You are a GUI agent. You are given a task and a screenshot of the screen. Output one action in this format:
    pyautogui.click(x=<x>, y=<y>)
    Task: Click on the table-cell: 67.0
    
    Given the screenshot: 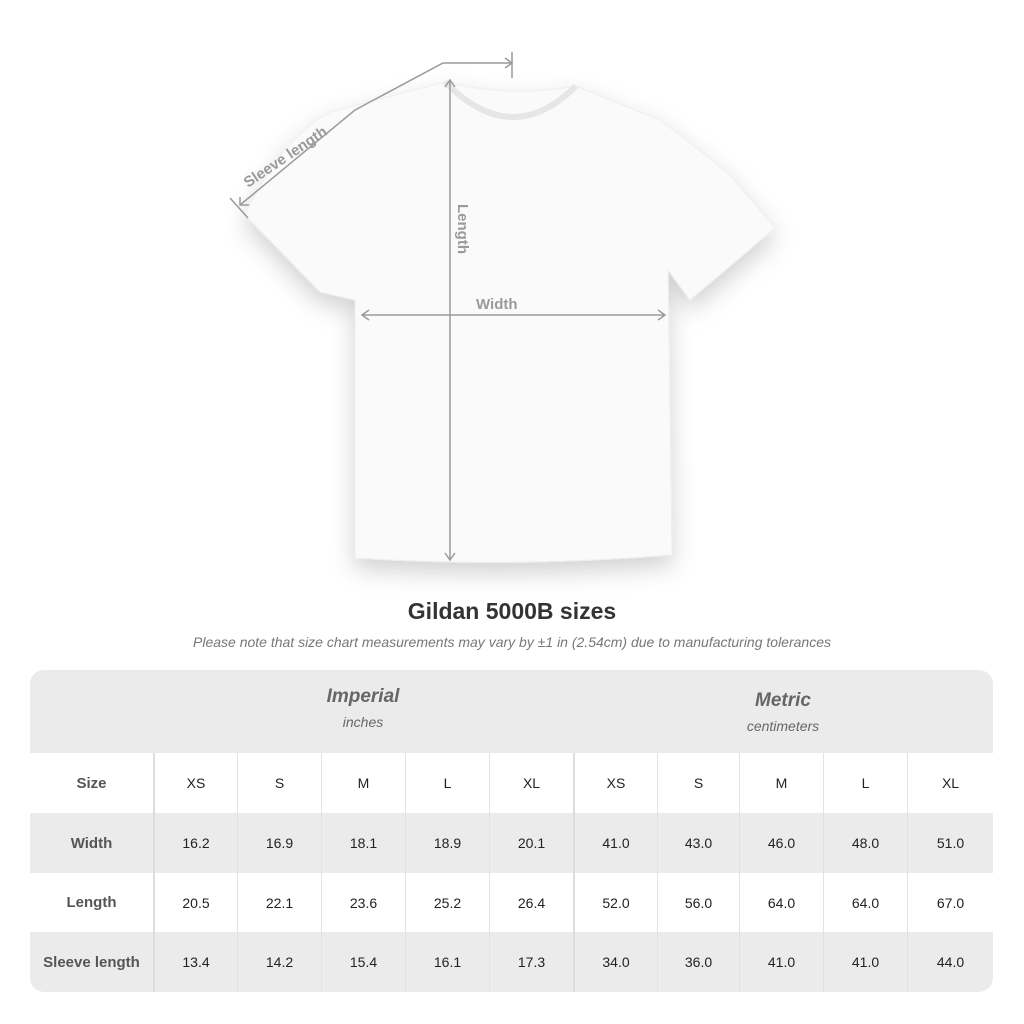 What is the action you would take?
    pyautogui.click(x=950, y=902)
    